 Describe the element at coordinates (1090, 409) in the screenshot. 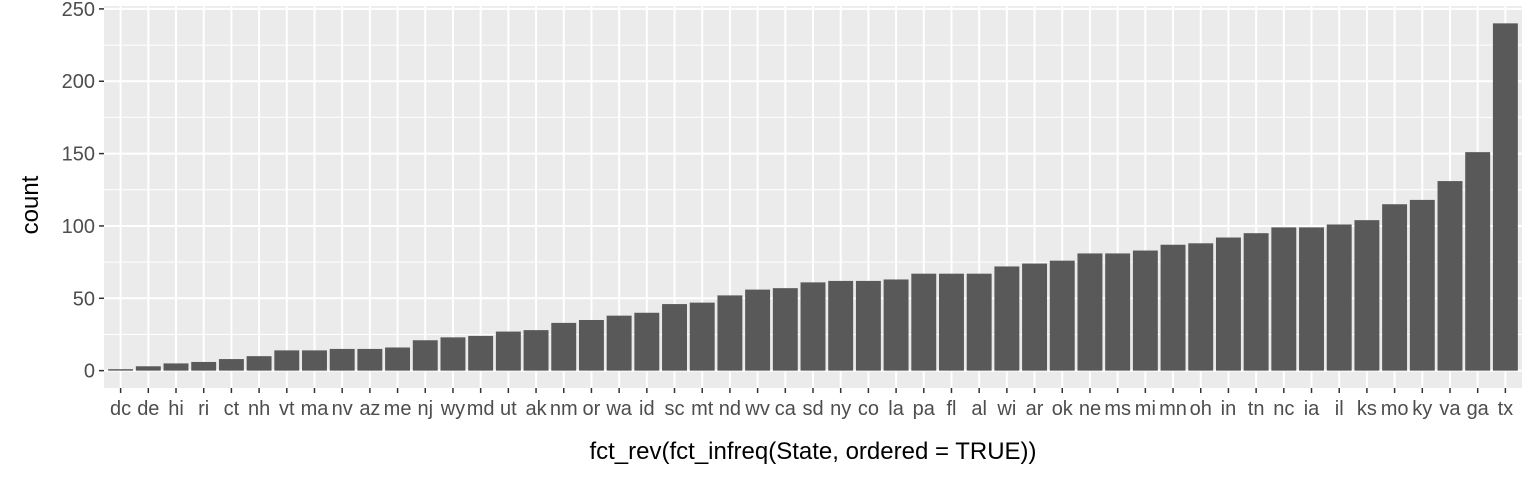

I see `x-tick-label: ne` at that location.